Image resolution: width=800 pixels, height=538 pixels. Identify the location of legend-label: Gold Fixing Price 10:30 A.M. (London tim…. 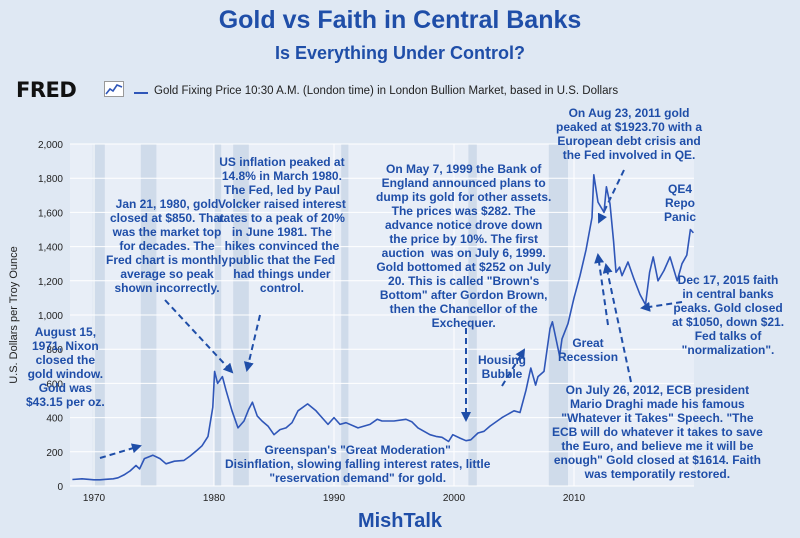
(386, 91).